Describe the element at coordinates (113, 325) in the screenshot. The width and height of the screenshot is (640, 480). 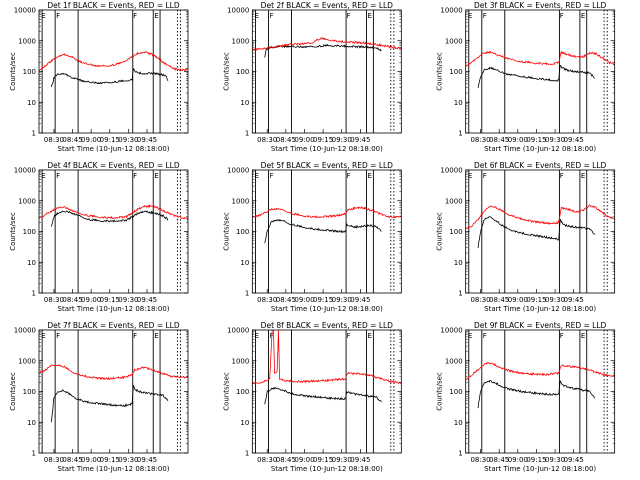
I see `panel-title: Det 7f BLACK = Events, RED = LLD` at that location.